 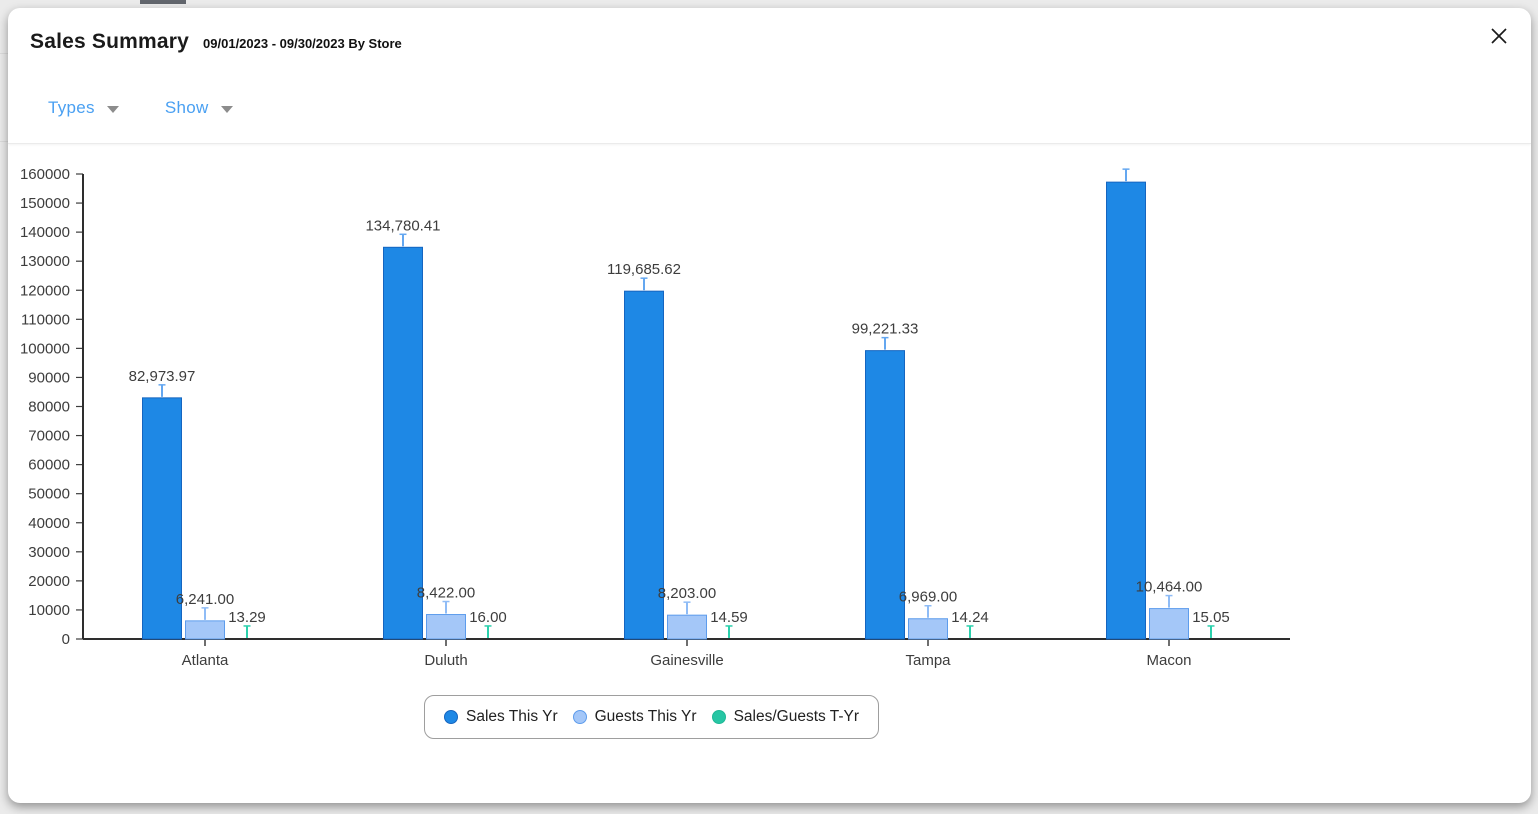 What do you see at coordinates (403, 443) in the screenshot?
I see `bar-sales-this-yr-duluth` at bounding box center [403, 443].